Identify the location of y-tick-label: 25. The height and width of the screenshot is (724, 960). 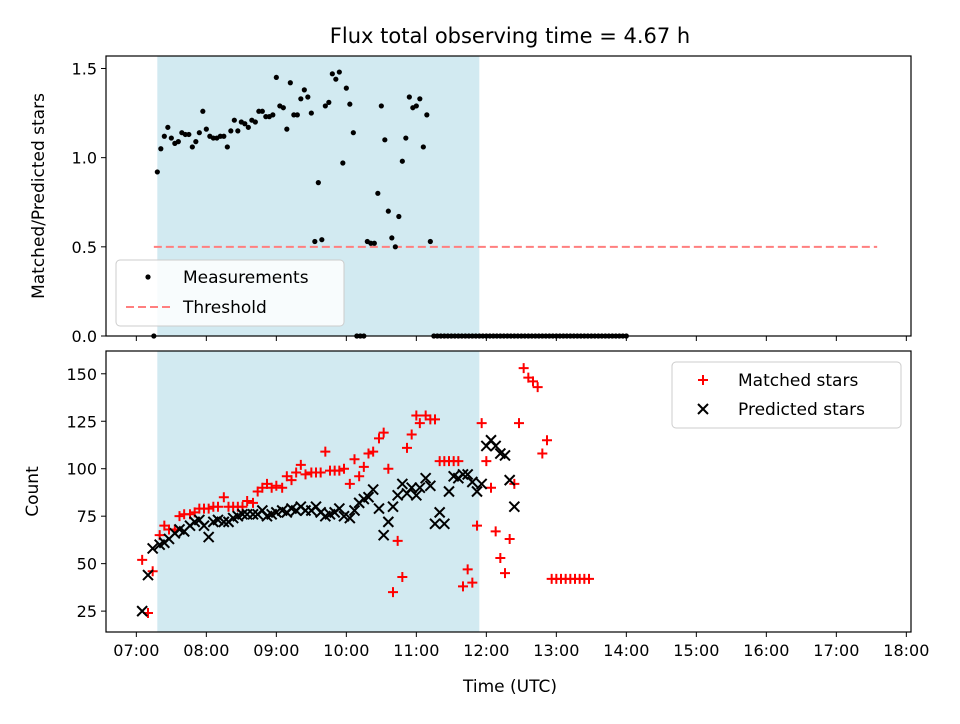
(87, 611).